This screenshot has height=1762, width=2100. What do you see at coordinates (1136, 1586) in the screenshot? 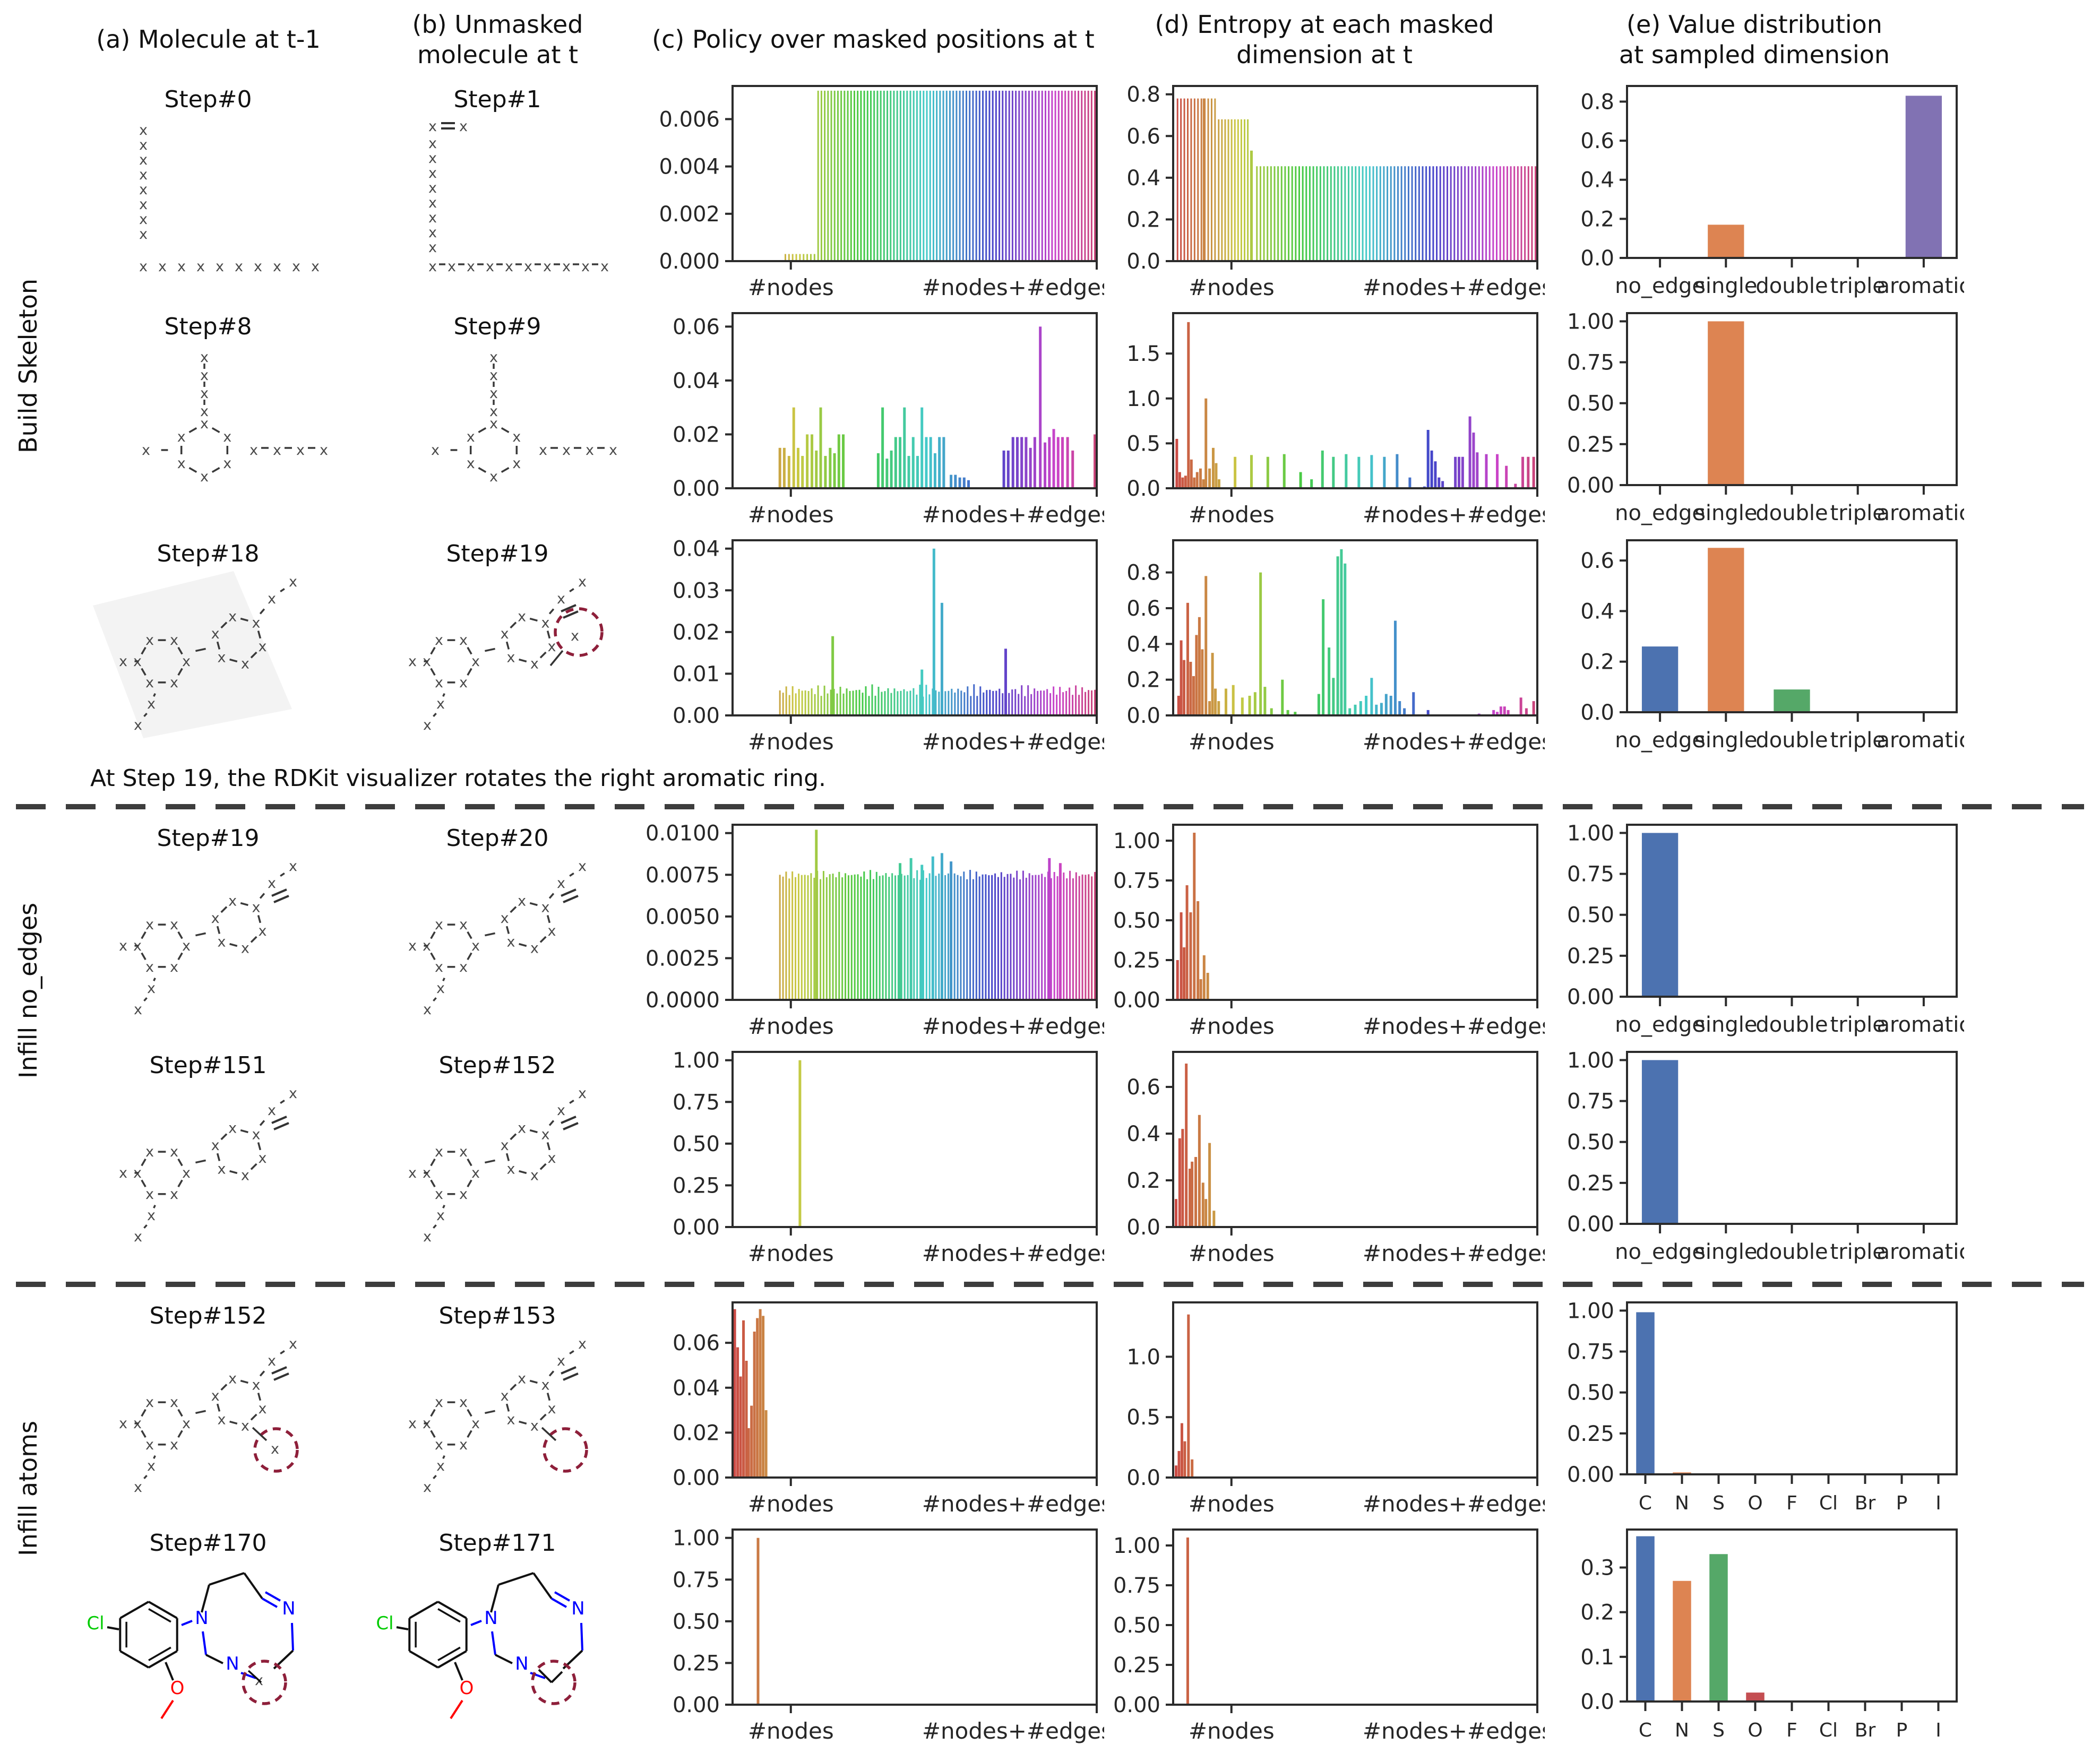
I see `y-tick-label: 0.75` at bounding box center [1136, 1586].